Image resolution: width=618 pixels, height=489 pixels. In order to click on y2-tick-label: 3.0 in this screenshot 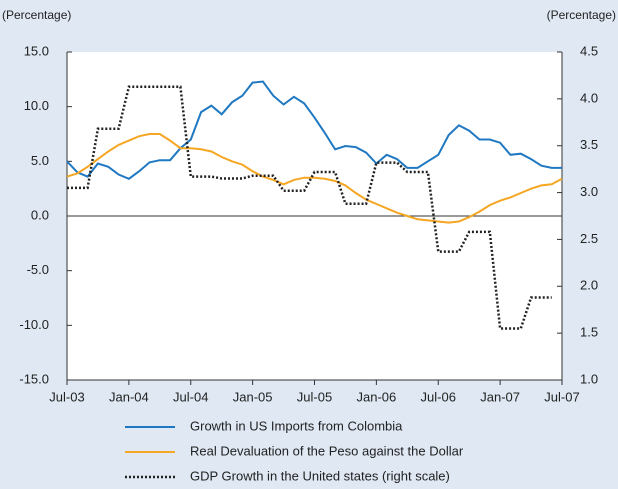, I will do `click(589, 191)`.